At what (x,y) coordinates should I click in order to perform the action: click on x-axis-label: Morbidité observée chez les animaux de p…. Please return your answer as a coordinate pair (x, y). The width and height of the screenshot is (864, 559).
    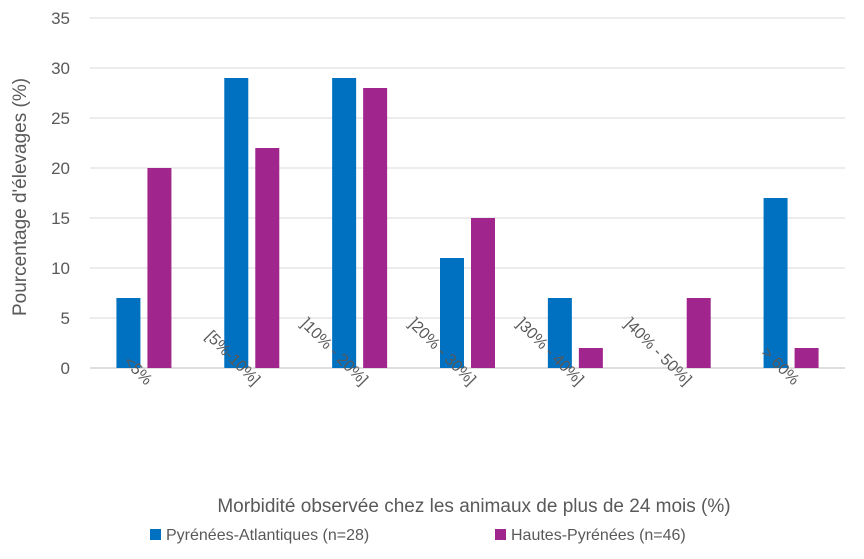
    Looking at the image, I should click on (473, 506).